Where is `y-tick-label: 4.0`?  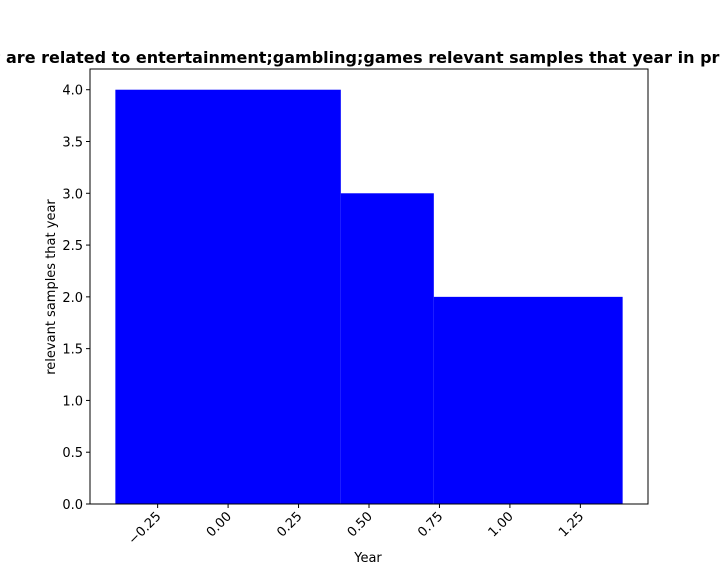
y-tick-label: 4.0 is located at coordinates (72, 91).